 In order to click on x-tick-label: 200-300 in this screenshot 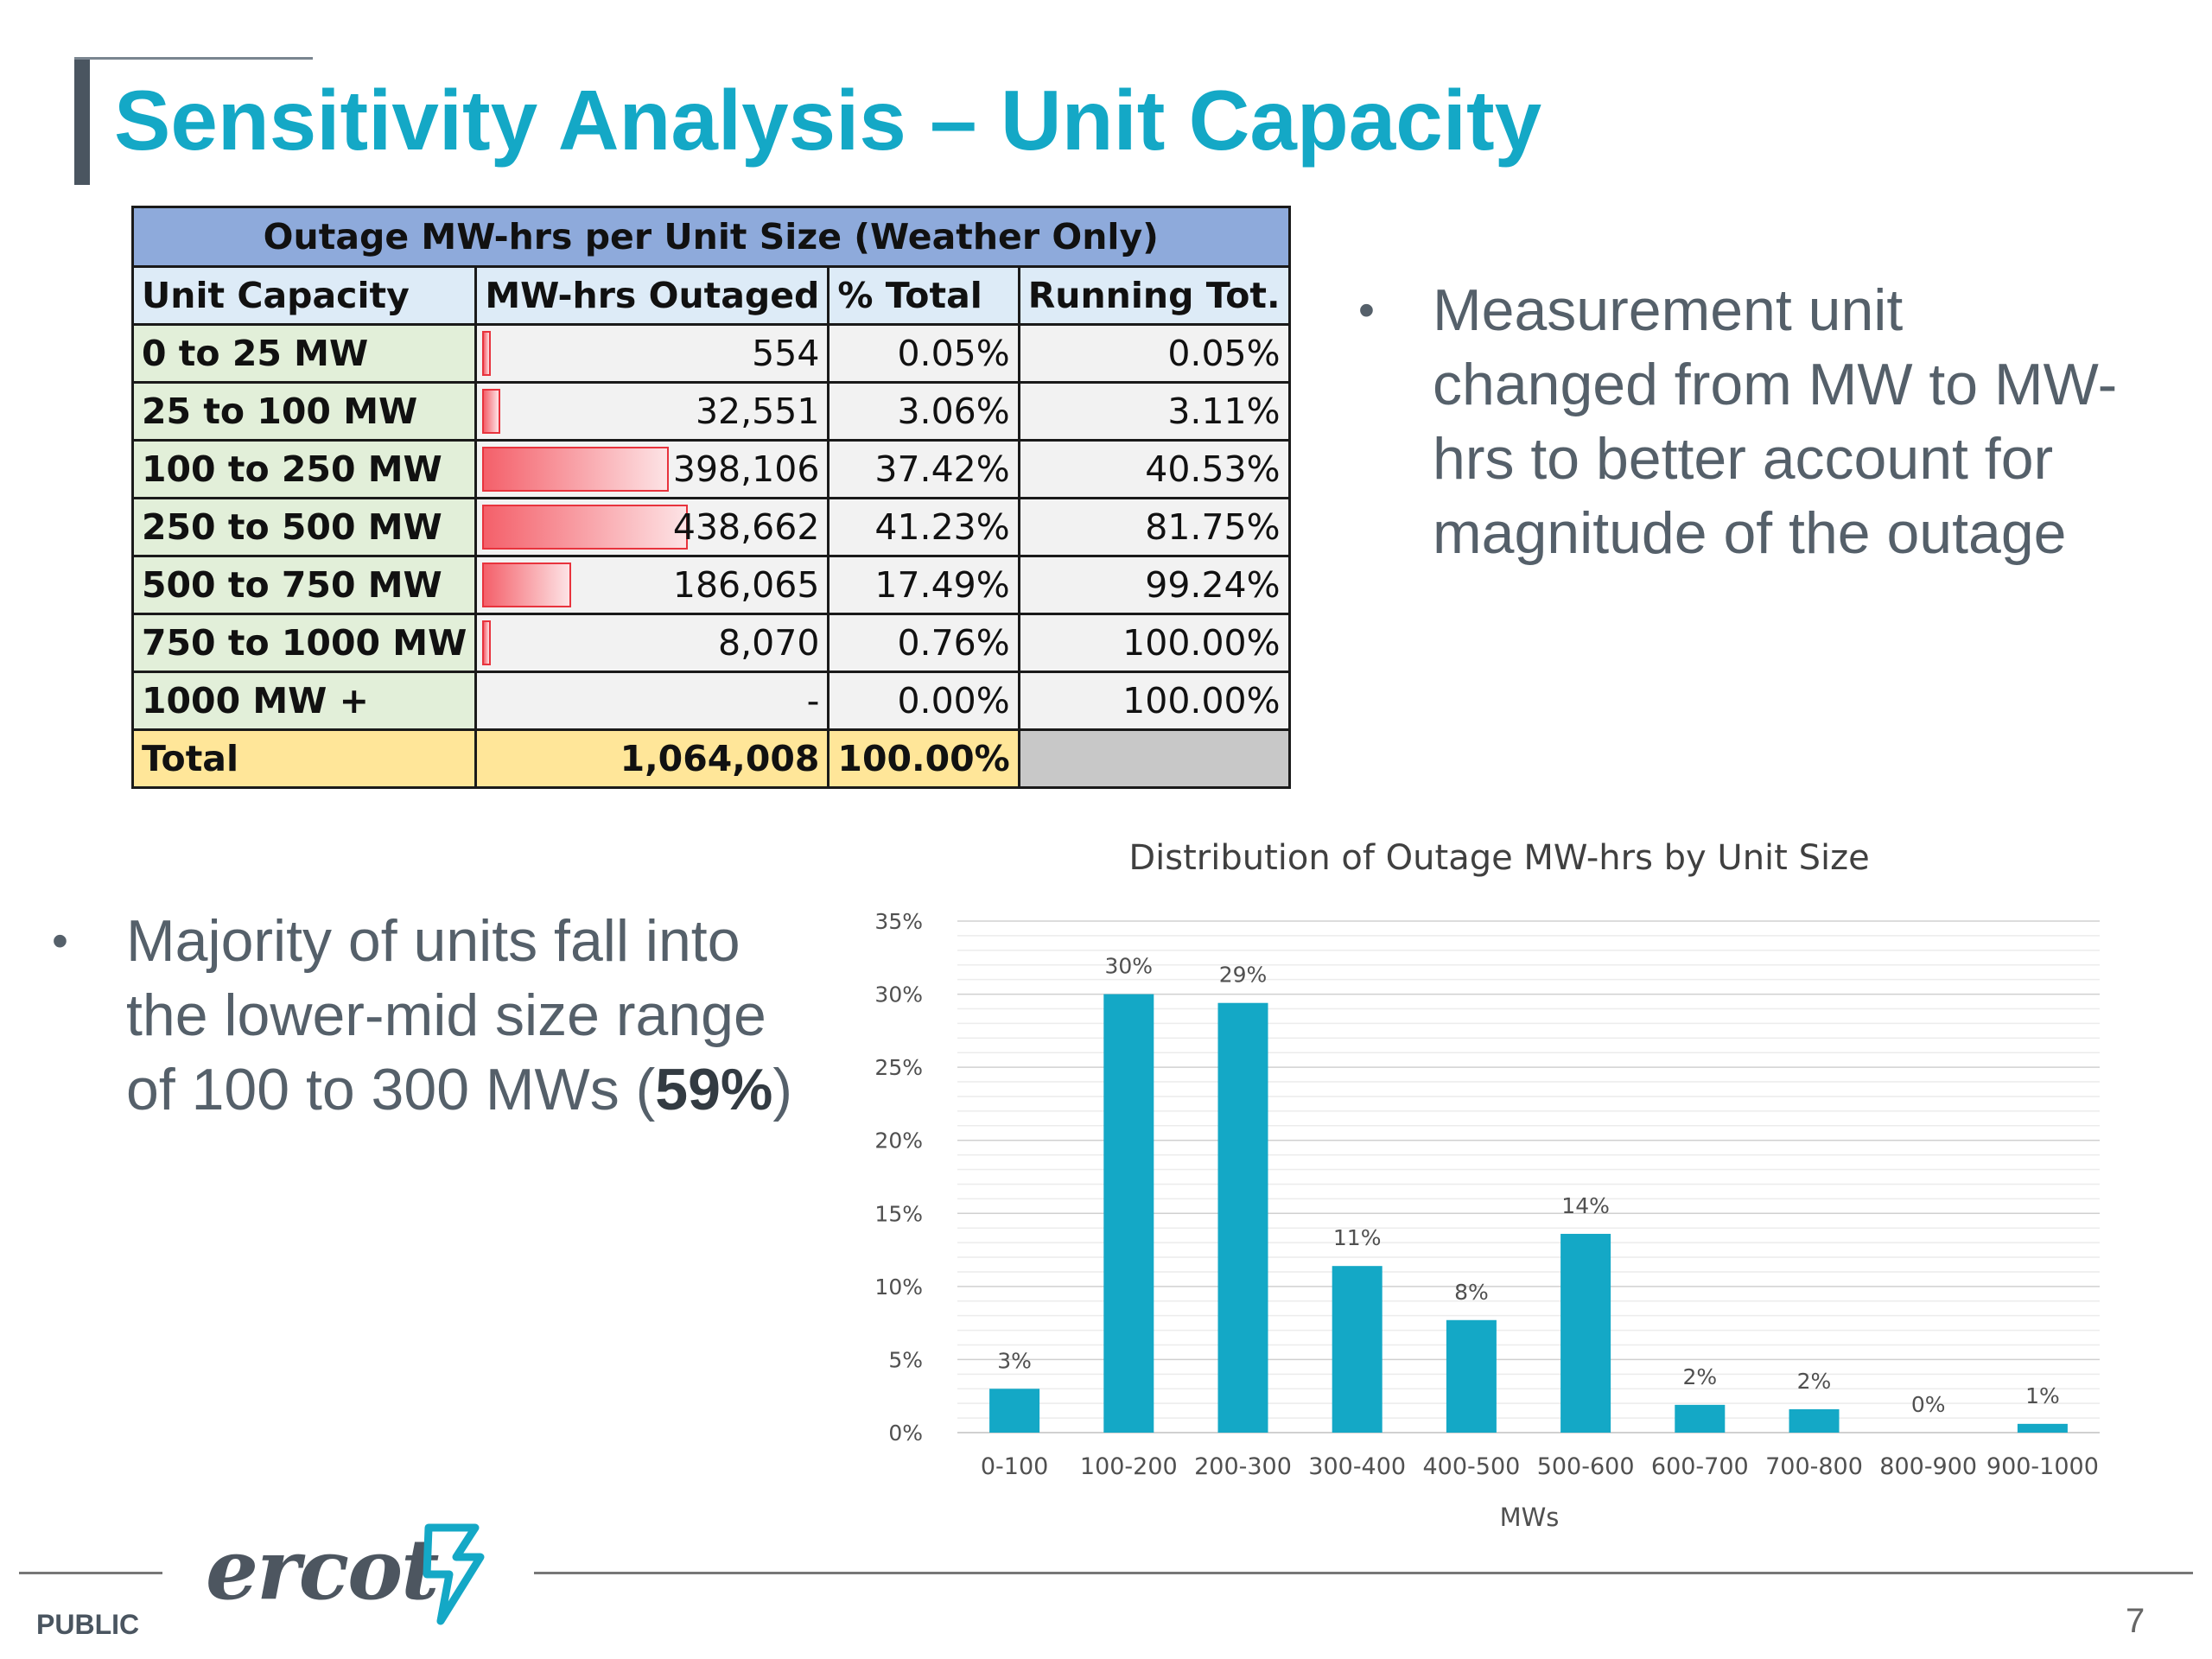, I will do `click(1243, 1466)`.